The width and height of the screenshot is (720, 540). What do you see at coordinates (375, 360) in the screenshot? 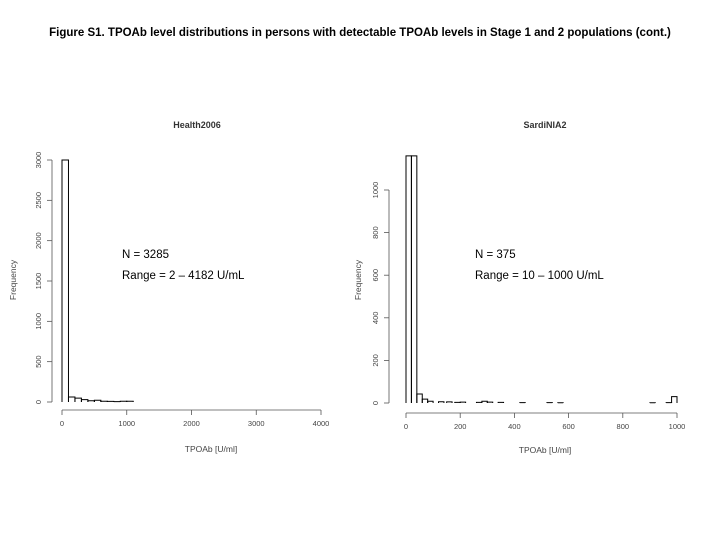
I see `sardinia2-y-tick-label: 200` at bounding box center [375, 360].